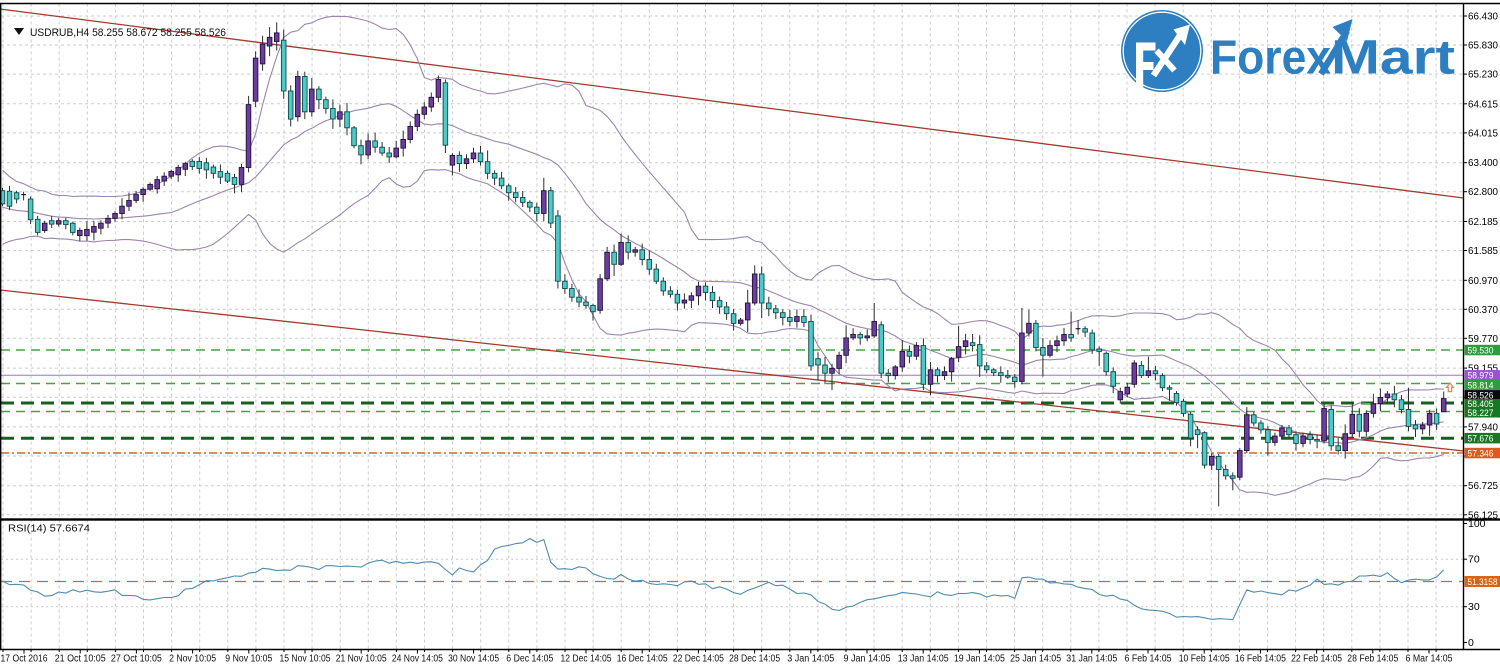 Image resolution: width=1500 pixels, height=668 pixels. I want to click on svg-text: 60.370, so click(1483, 310).